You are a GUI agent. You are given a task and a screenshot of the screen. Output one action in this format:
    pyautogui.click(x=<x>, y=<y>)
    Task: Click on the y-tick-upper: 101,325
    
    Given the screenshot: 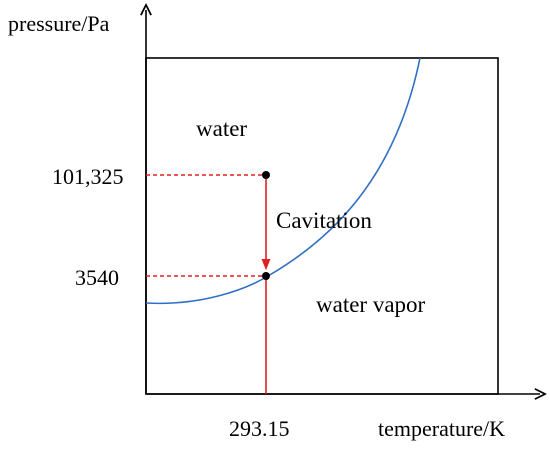 What is the action you would take?
    pyautogui.click(x=88, y=176)
    